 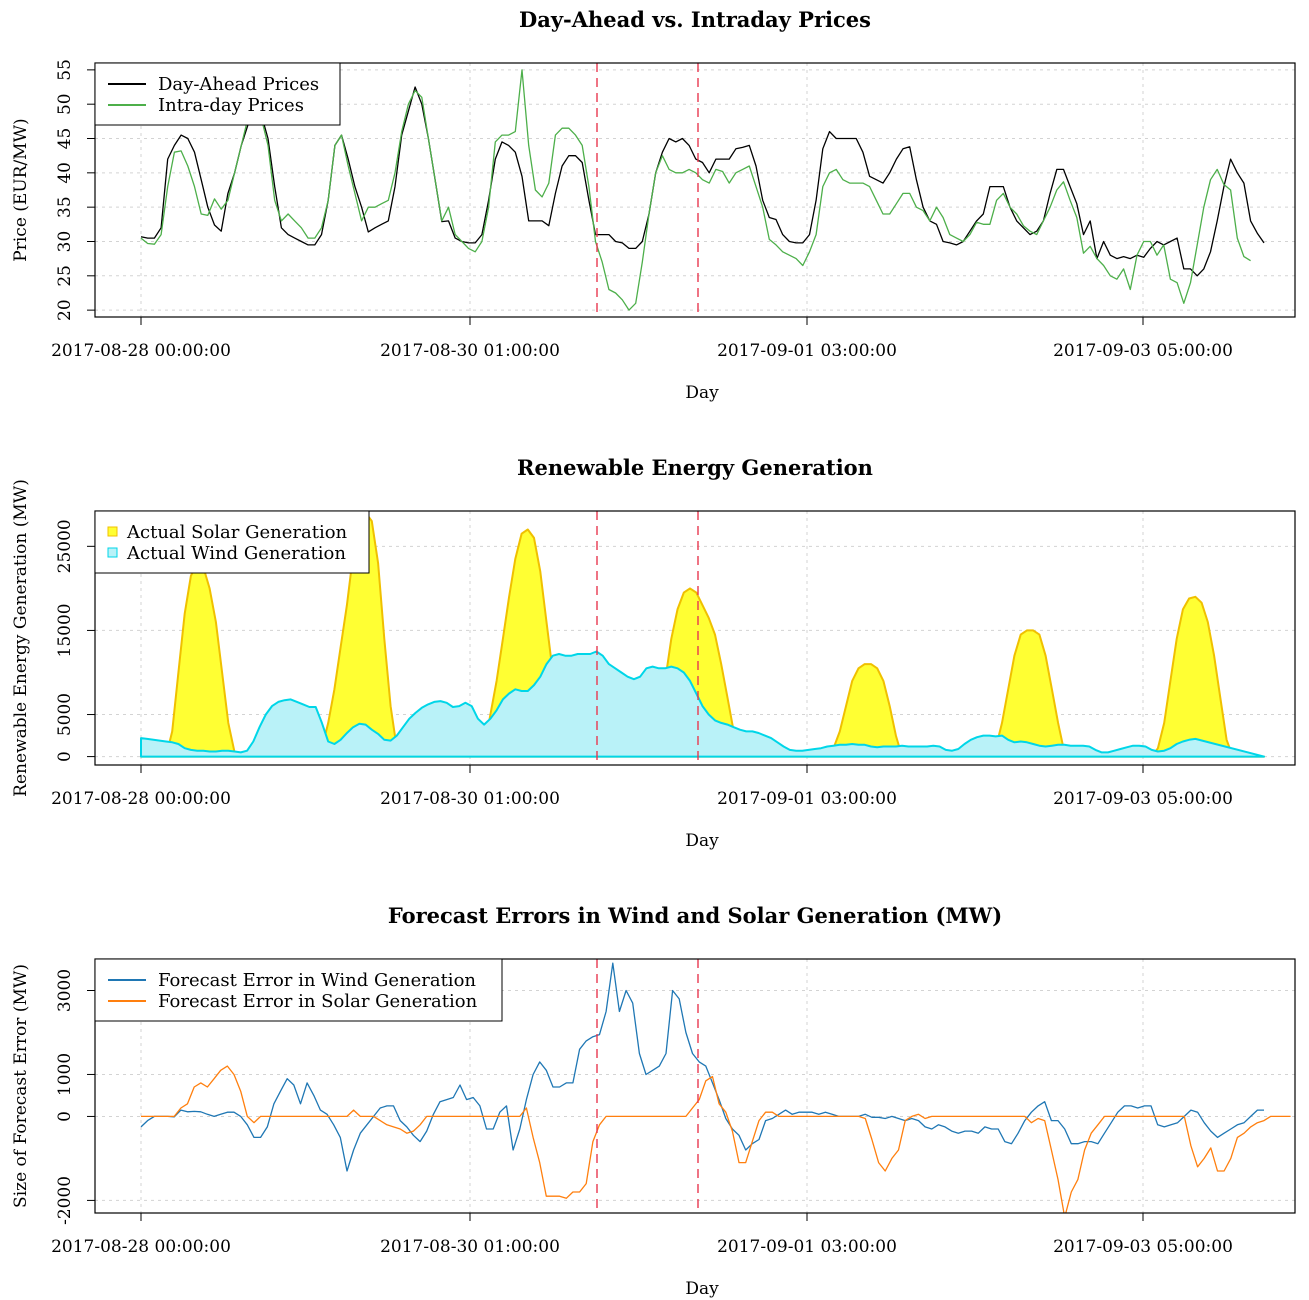 I want to click on y-tick-label: 25, so click(x=65, y=276).